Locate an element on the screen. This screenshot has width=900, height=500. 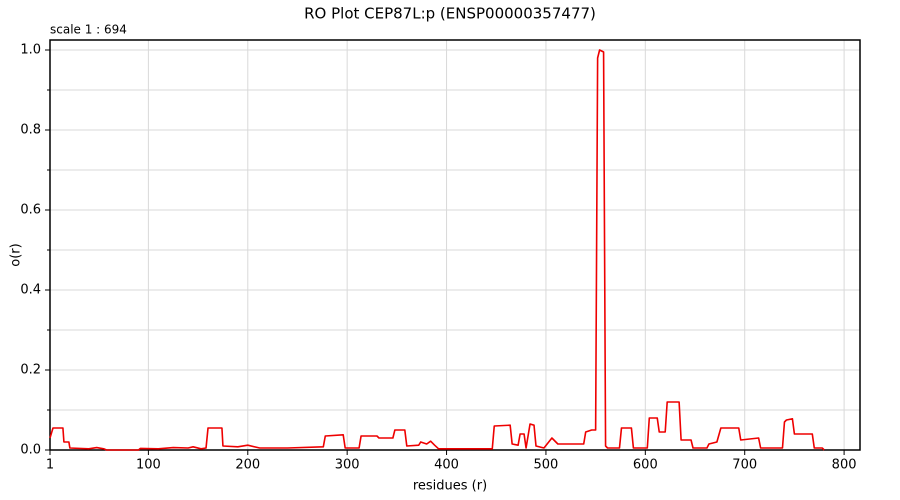
y-tick-label: 0.2 is located at coordinates (30, 370).